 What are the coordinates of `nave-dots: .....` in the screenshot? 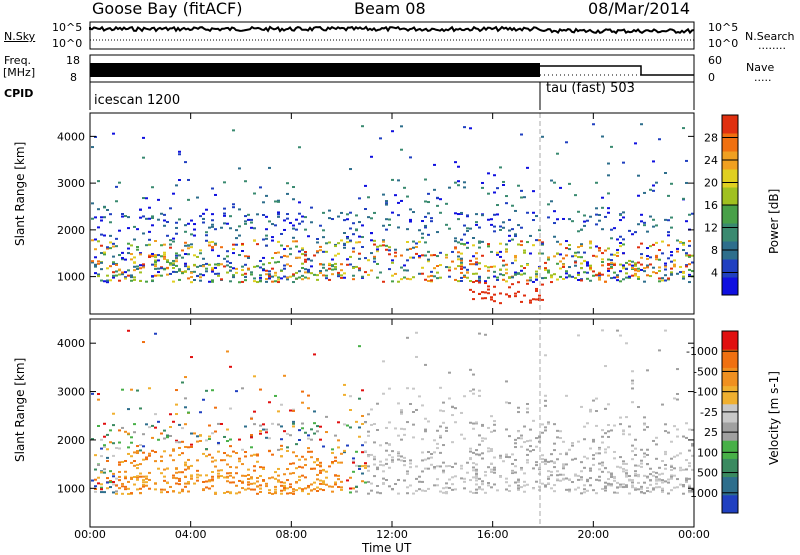 It's located at (763, 77).